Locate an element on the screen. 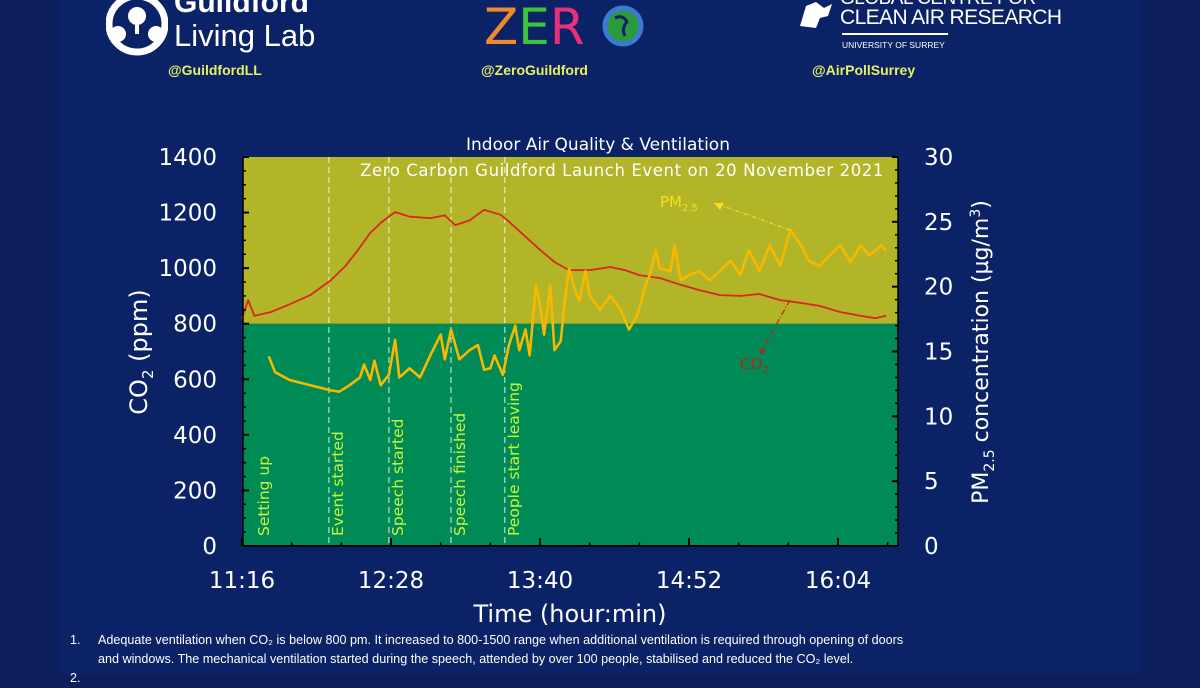 This screenshot has width=1200, height=688. y-left-tick-label: 1200 is located at coordinates (187, 214).